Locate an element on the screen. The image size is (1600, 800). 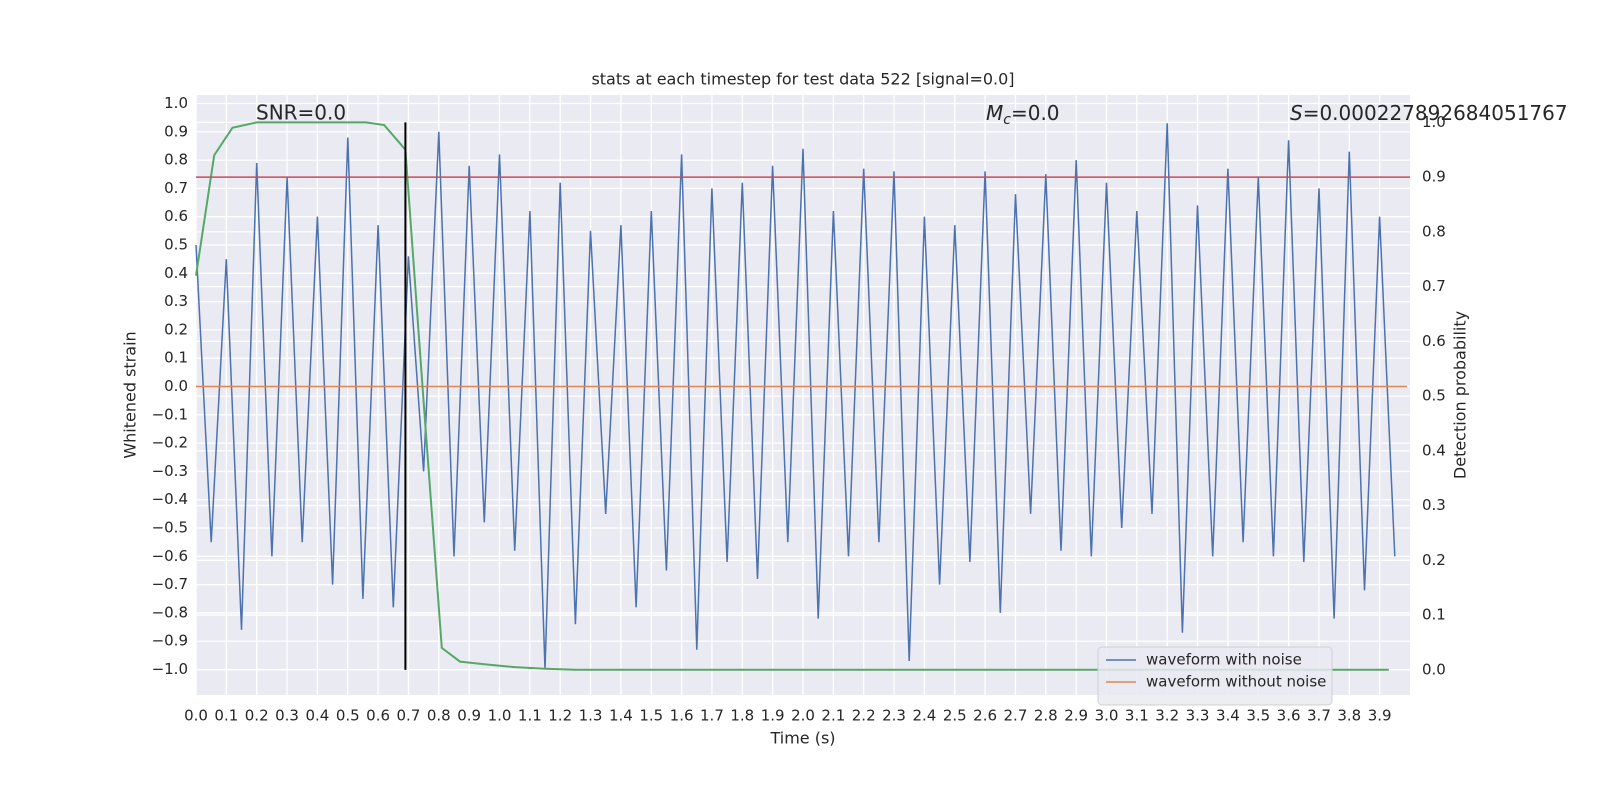
x-axis-label: Time (s) is located at coordinates (802, 738).